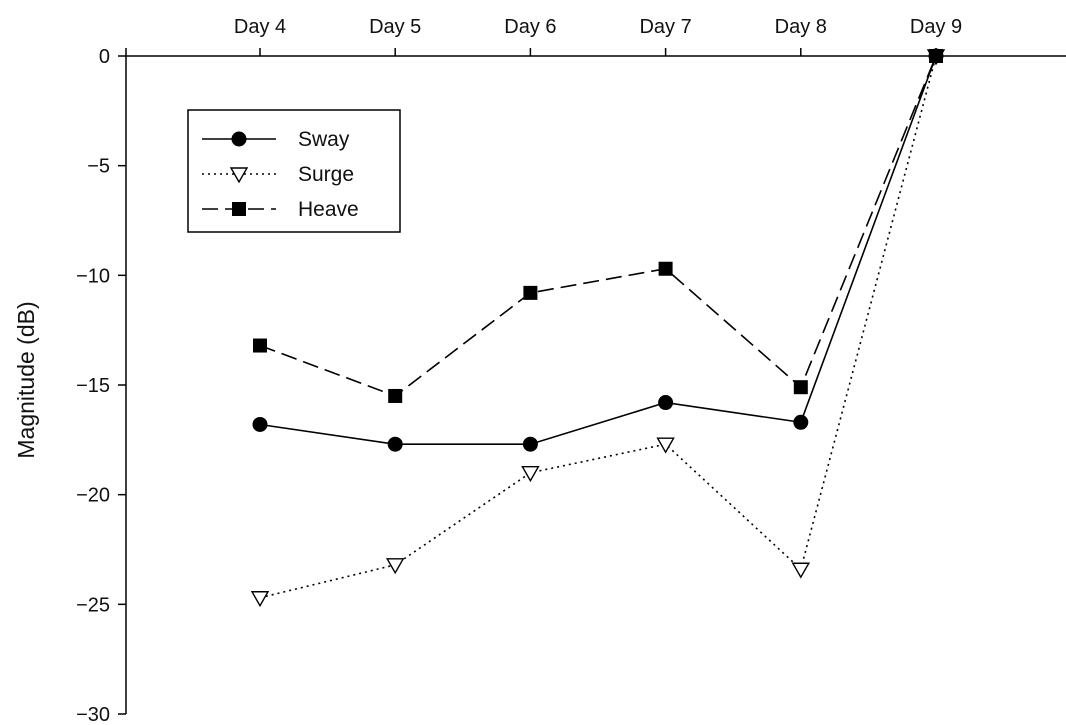 The image size is (1066, 725). Describe the element at coordinates (395, 27) in the screenshot. I see `x-tick-label: Day 5` at that location.